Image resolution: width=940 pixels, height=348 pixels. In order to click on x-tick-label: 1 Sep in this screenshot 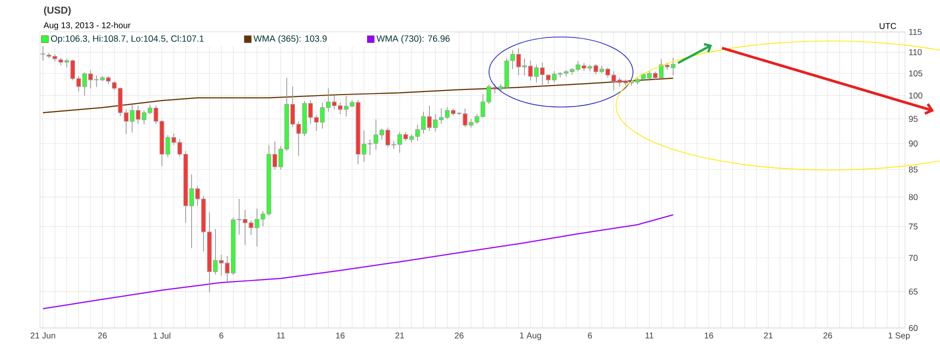, I will do `click(899, 336)`.